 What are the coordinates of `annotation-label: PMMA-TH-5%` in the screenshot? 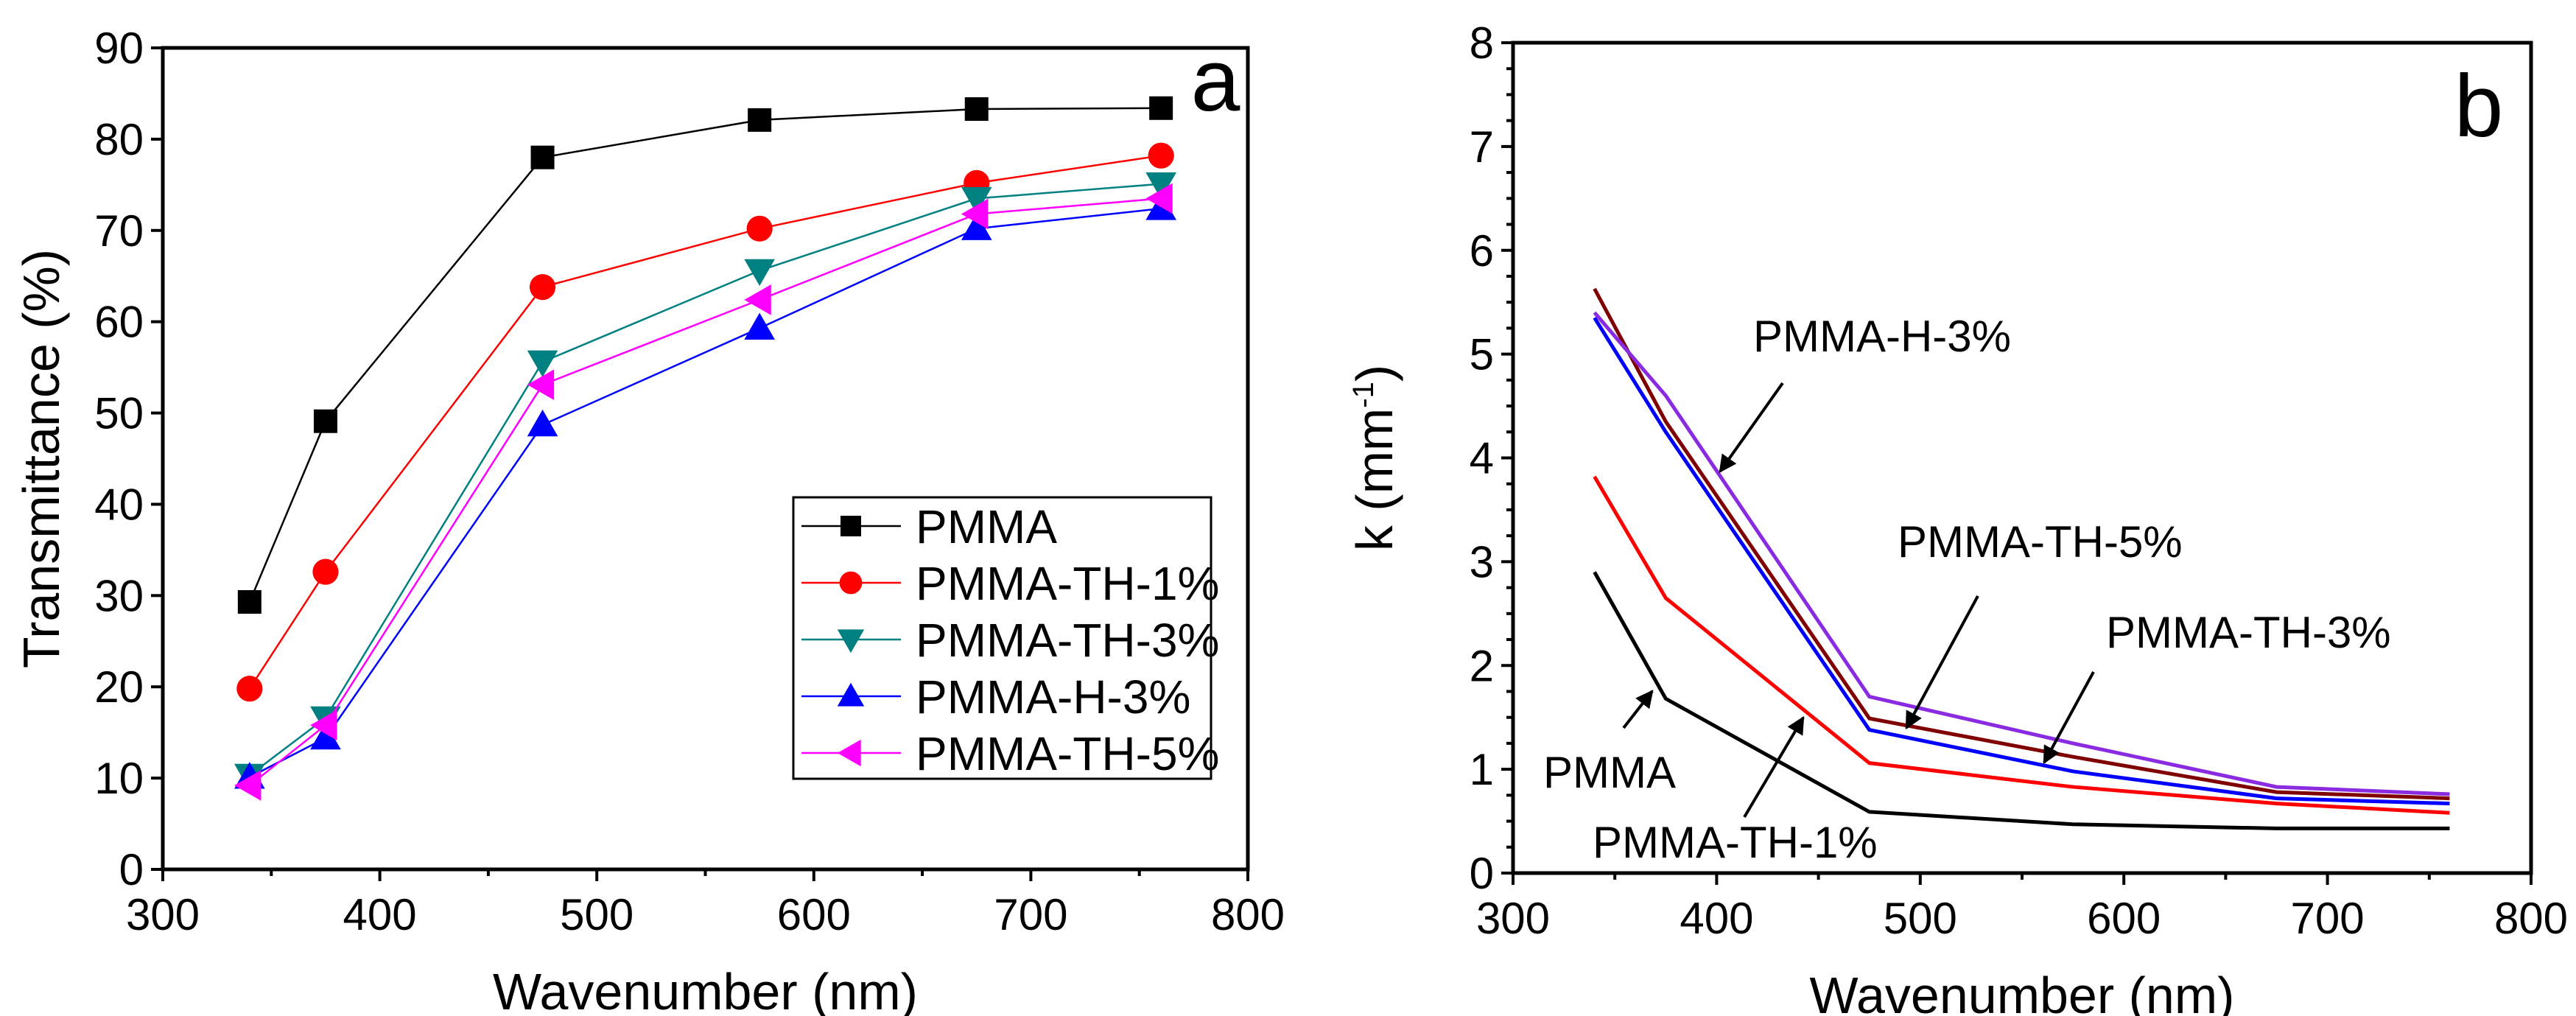 It's located at (2041, 542).